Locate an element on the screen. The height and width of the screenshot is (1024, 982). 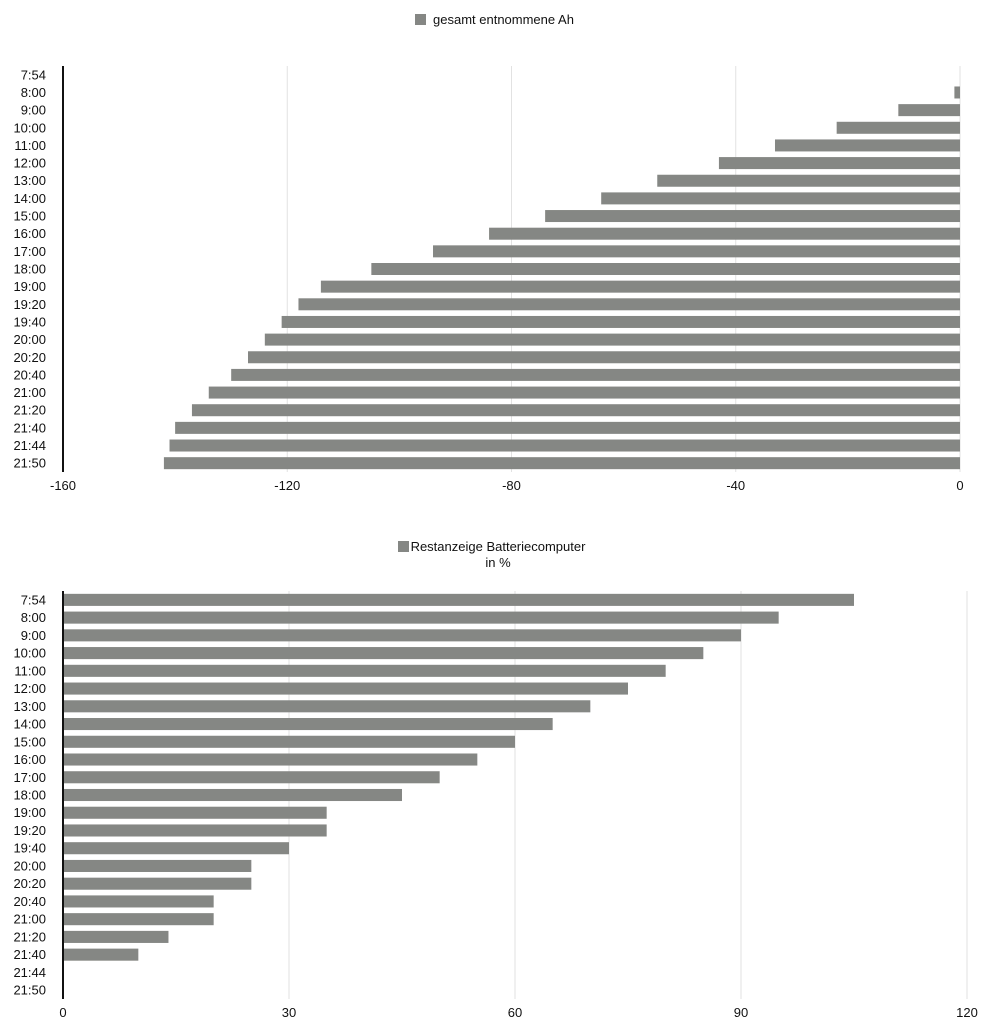
x-tick-label: -120 is located at coordinates (287, 485).